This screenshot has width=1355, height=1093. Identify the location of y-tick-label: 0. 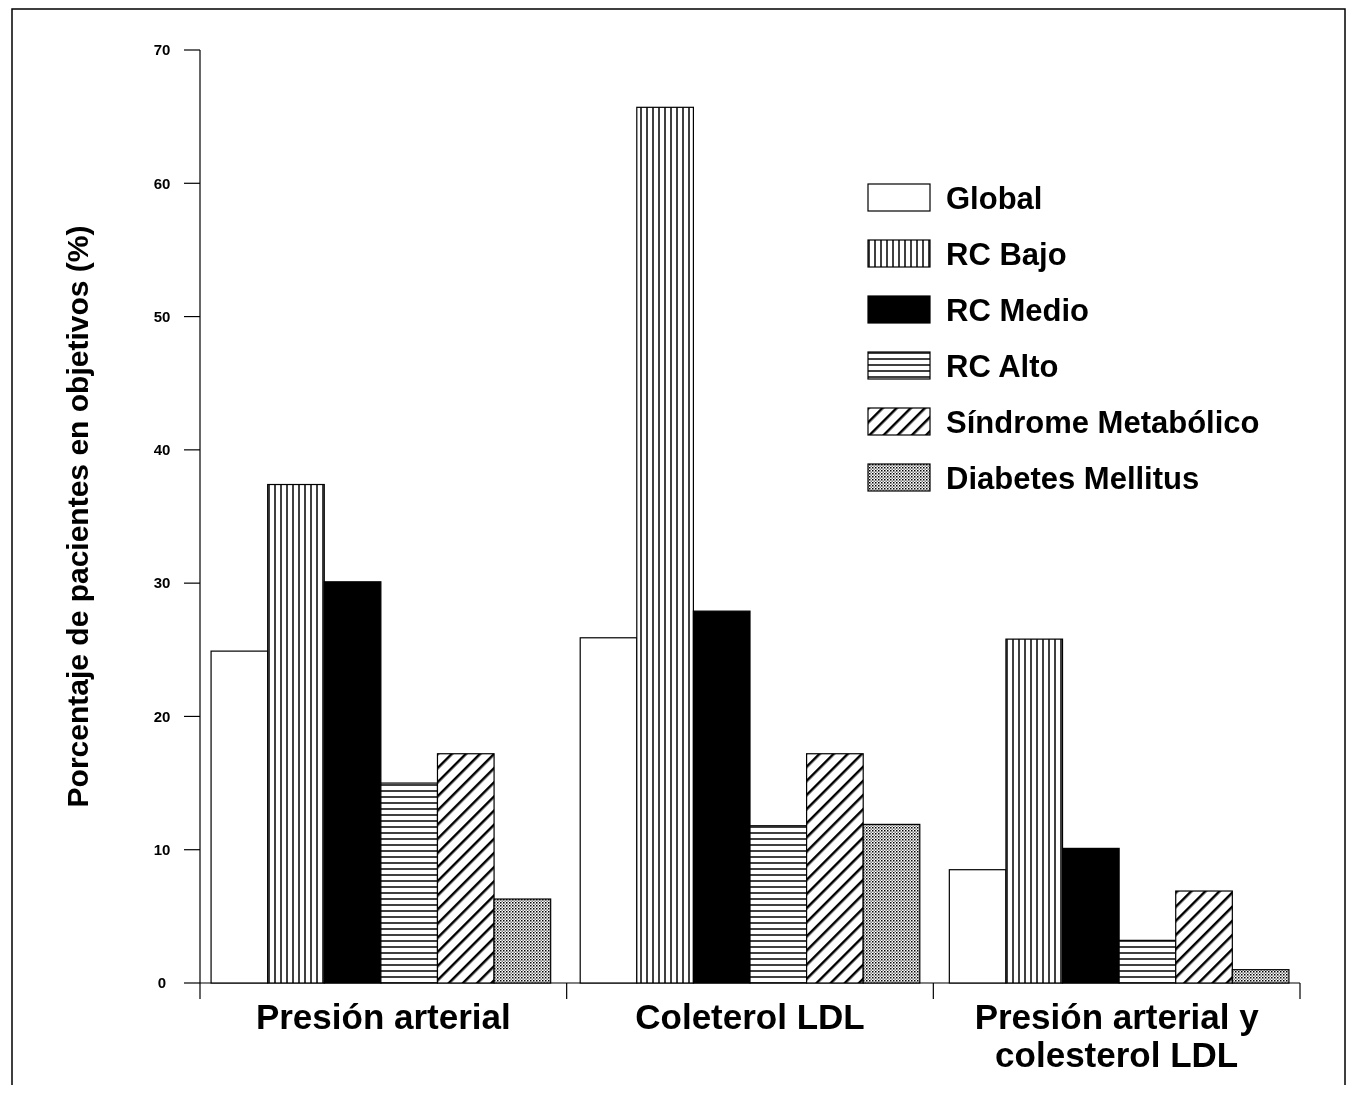
(162, 983).